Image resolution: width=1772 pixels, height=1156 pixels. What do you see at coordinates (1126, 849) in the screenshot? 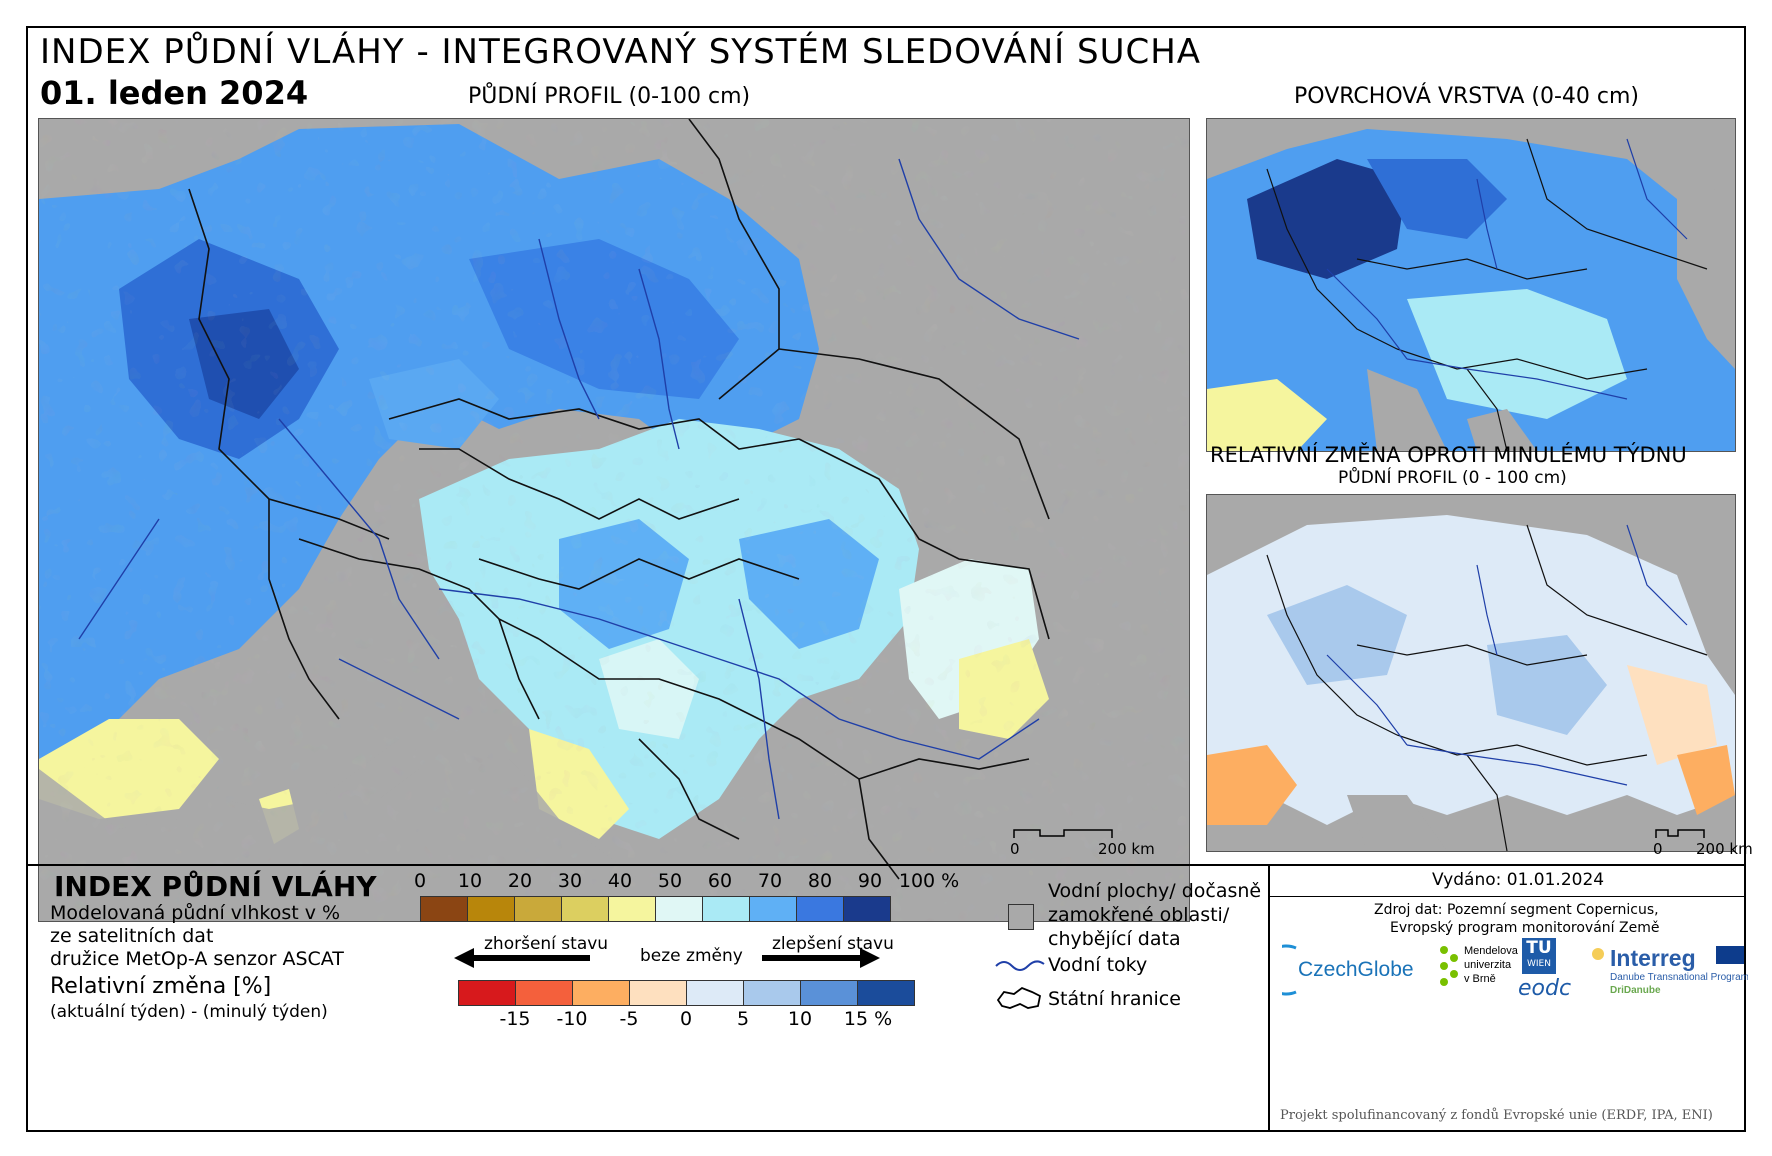
I see `main-scale-distance: 200 km` at bounding box center [1126, 849].